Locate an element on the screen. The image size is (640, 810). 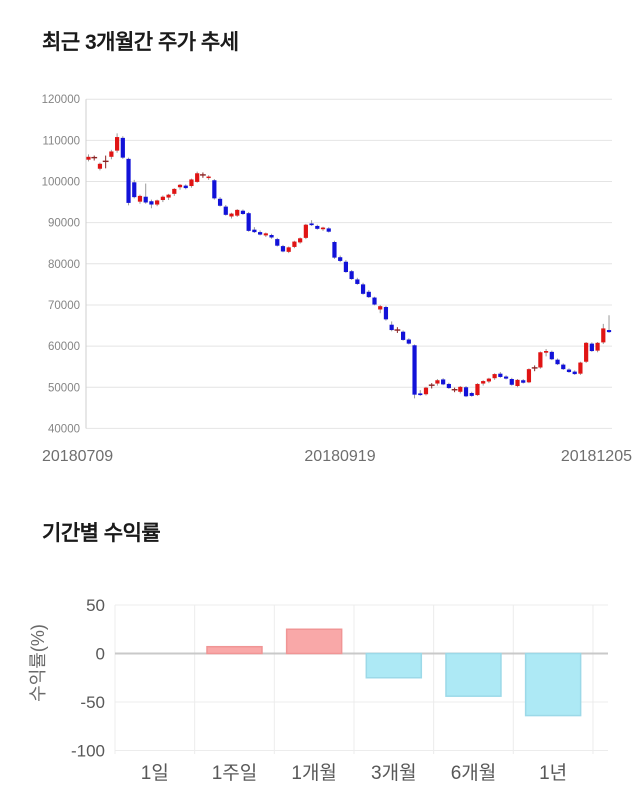
returns-category-label: 1주일 is located at coordinates (235, 773).